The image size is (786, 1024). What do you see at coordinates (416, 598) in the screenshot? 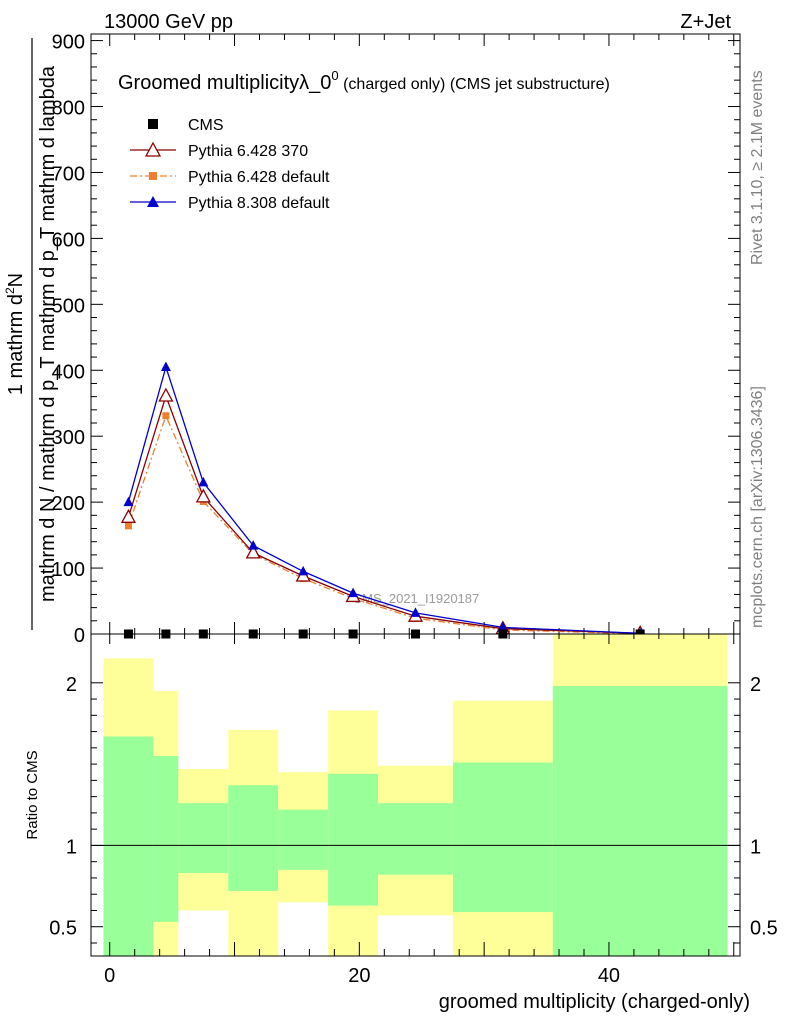
I see `watermark: CMS_2021_I1920187` at bounding box center [416, 598].